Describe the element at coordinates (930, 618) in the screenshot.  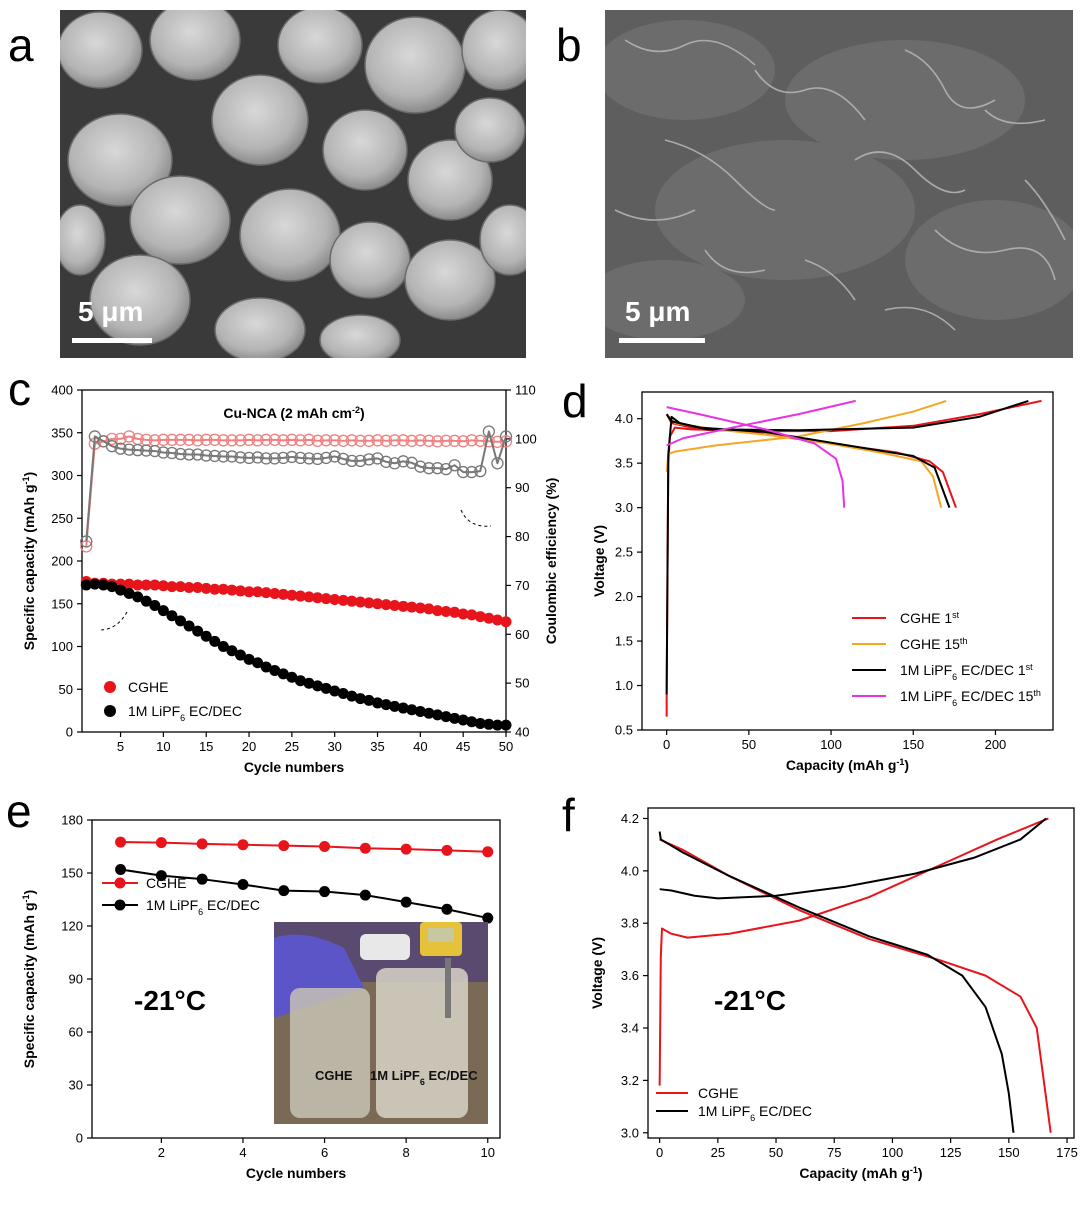
I see `legend-label: CGHE 1st` at that location.